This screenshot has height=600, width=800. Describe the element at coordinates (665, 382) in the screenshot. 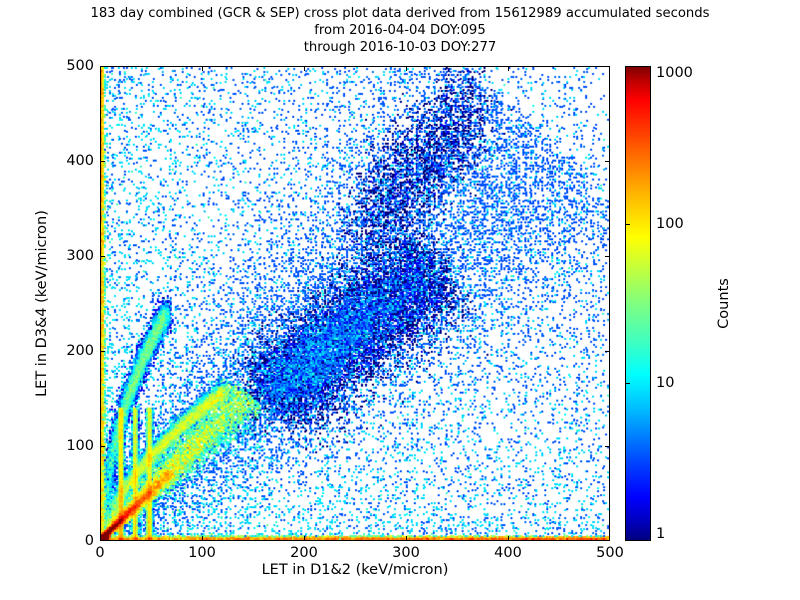

I see `colorbar-tick-label-10: 10` at that location.